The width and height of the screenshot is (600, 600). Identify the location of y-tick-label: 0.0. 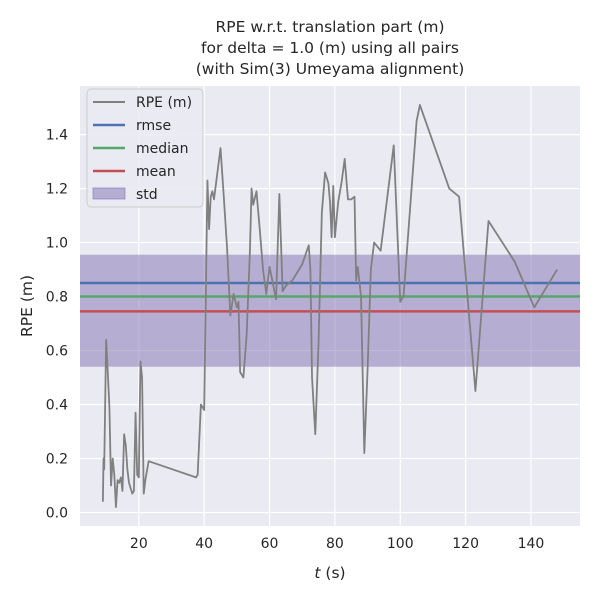
(57, 514).